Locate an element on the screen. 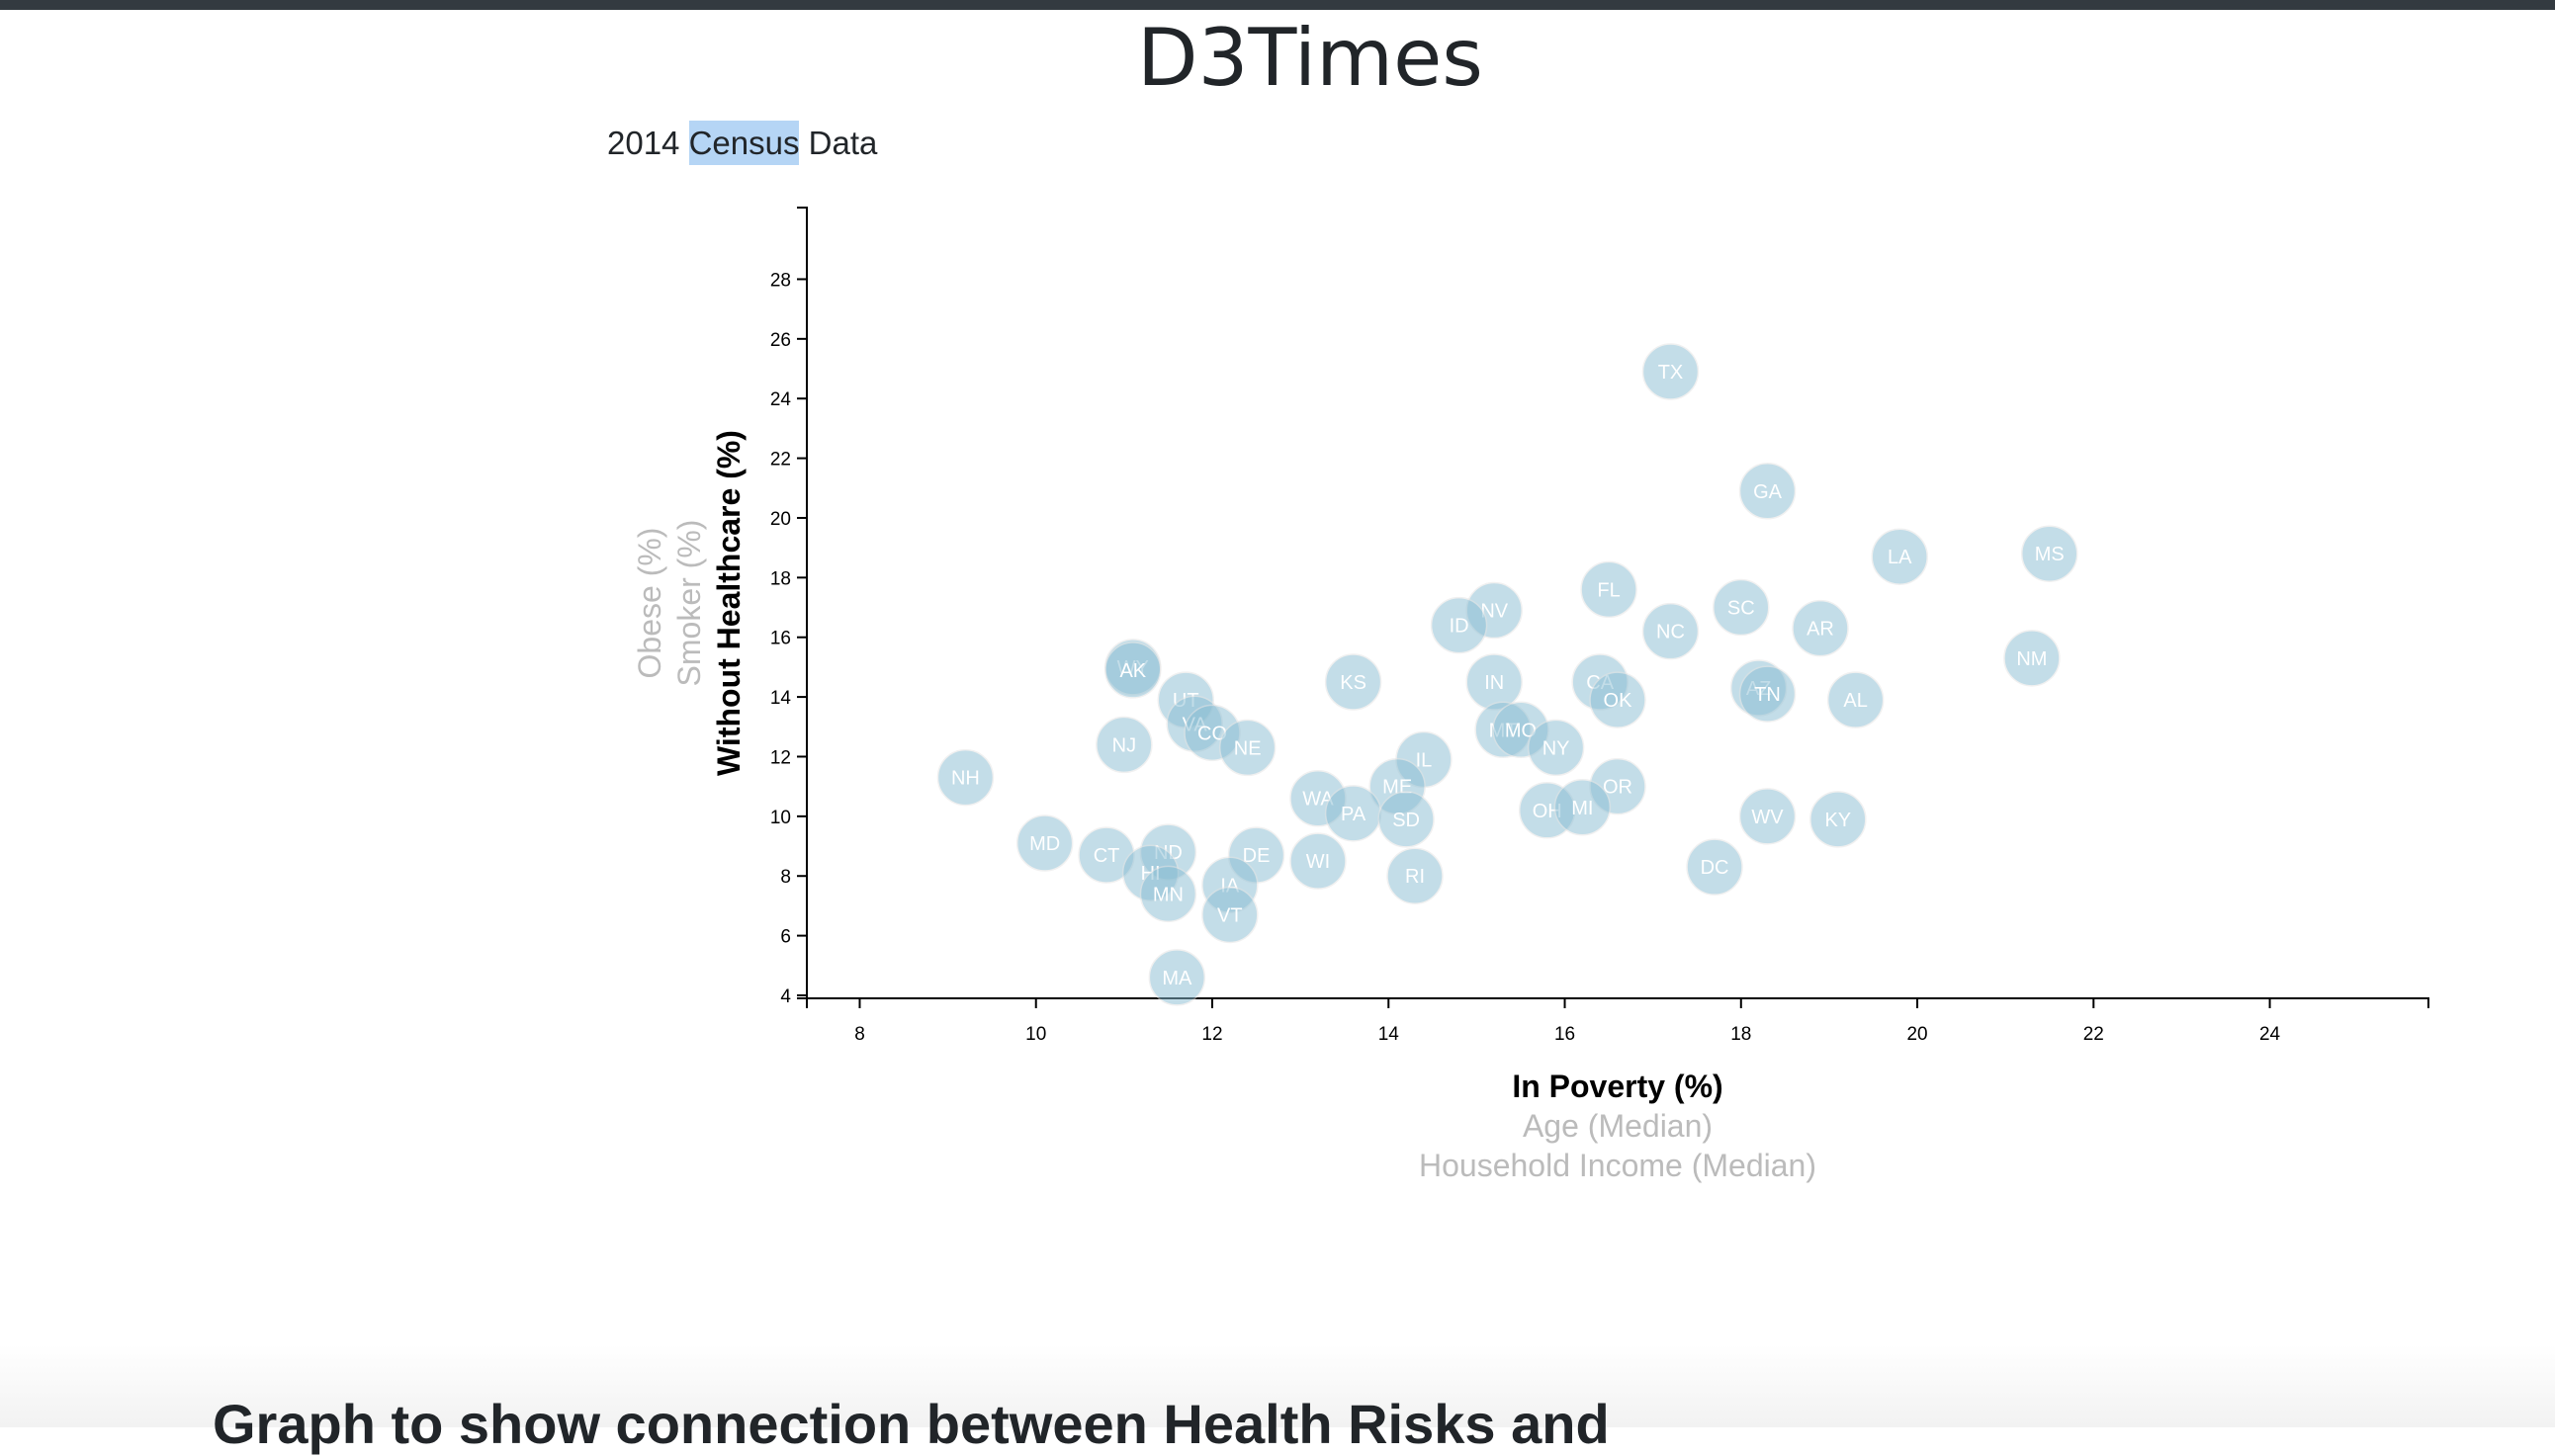 The width and height of the screenshot is (2555, 1456). x-tick-label: 16 is located at coordinates (1564, 1034).